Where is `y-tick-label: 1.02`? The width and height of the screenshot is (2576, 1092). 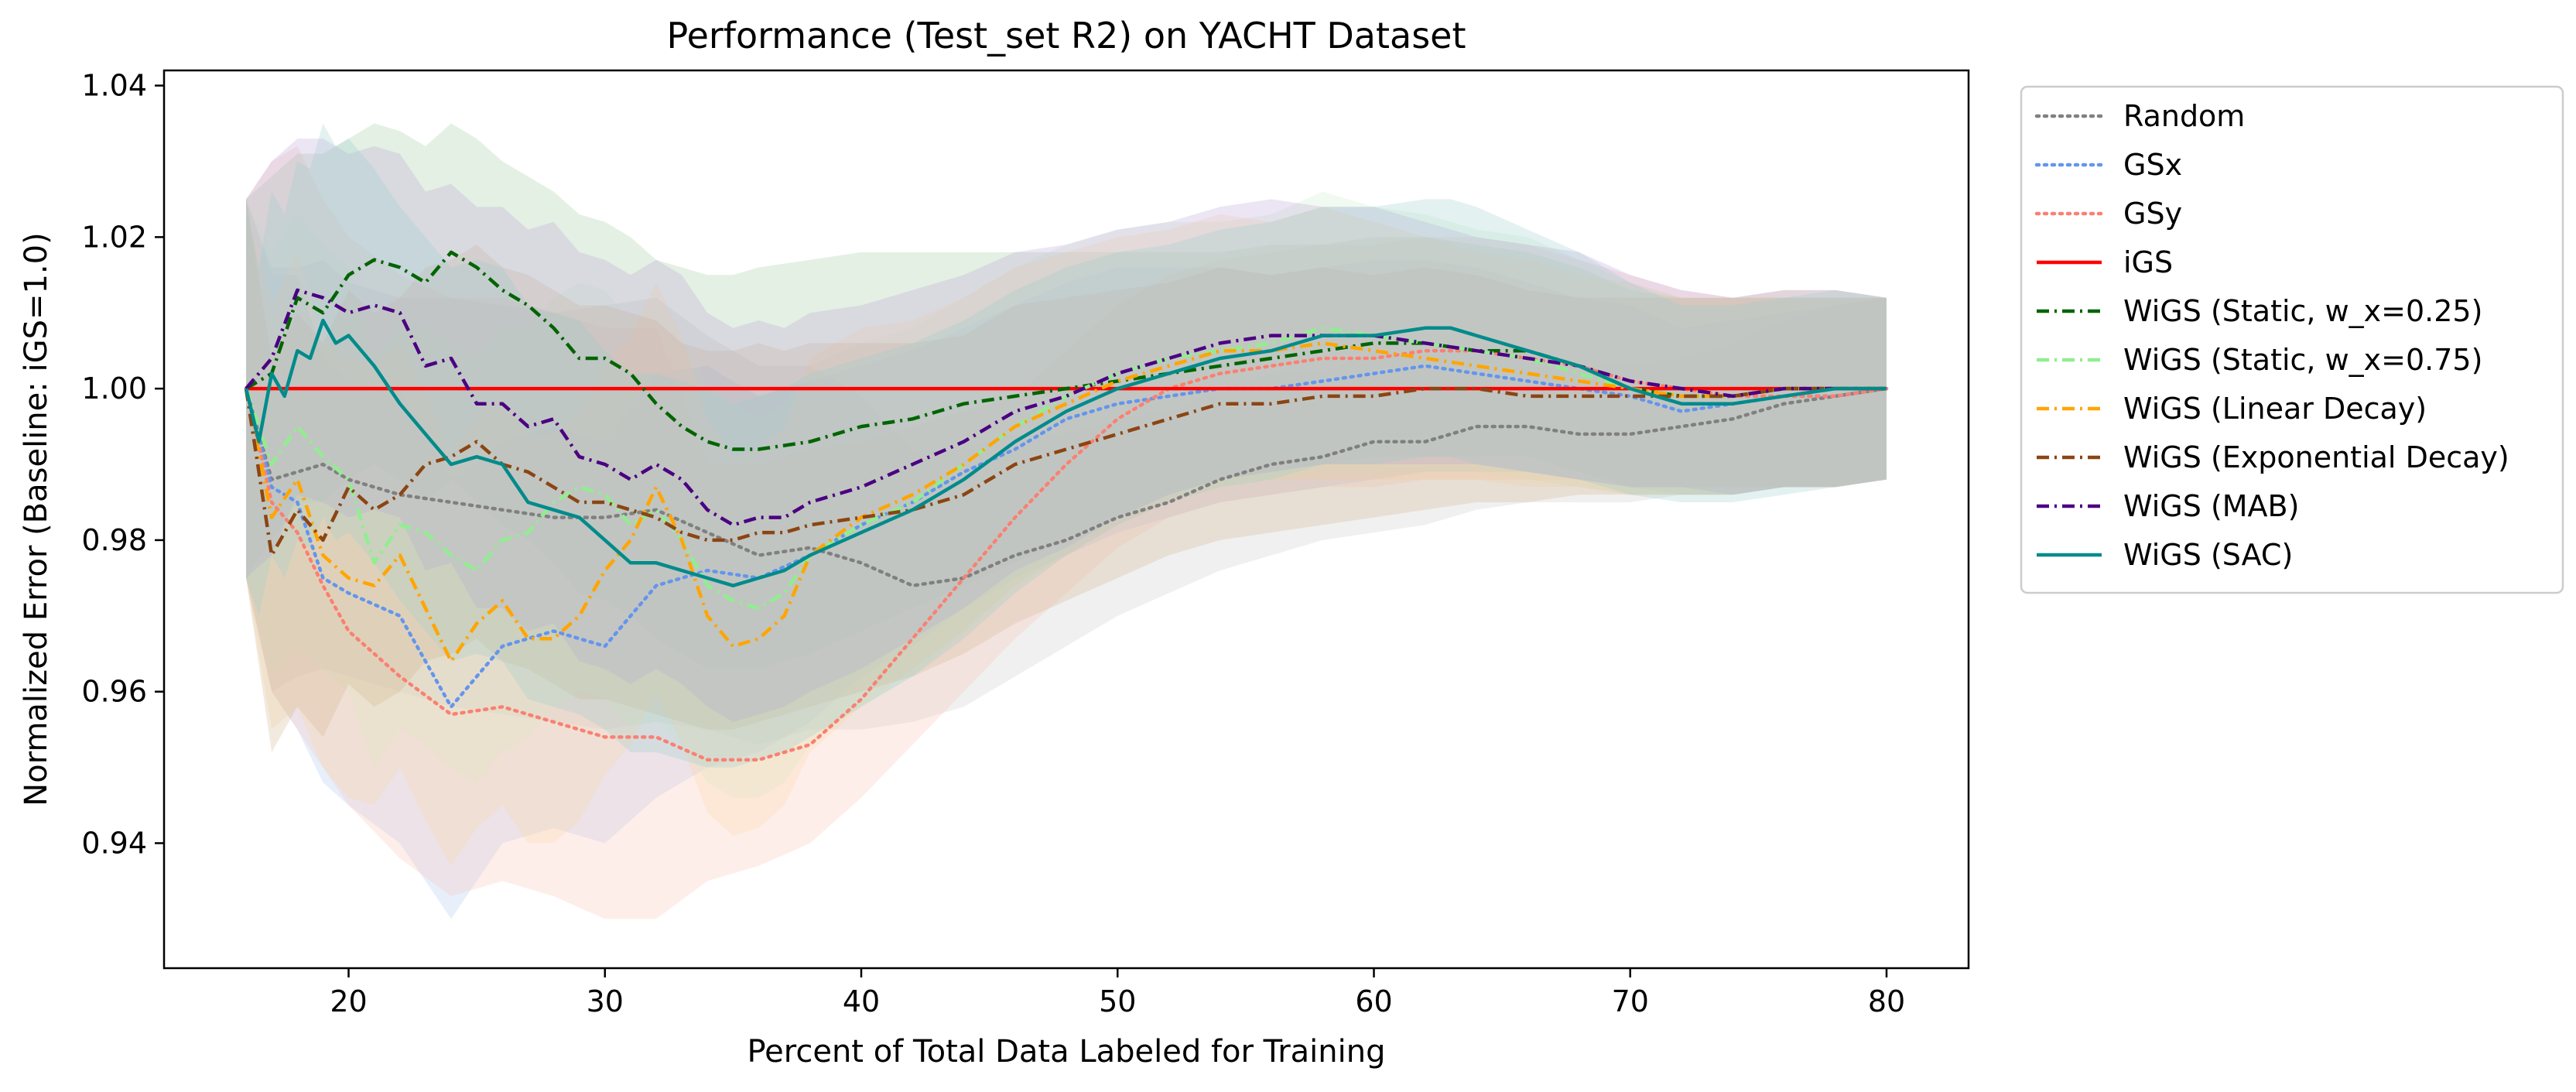
y-tick-label: 1.02 is located at coordinates (114, 237).